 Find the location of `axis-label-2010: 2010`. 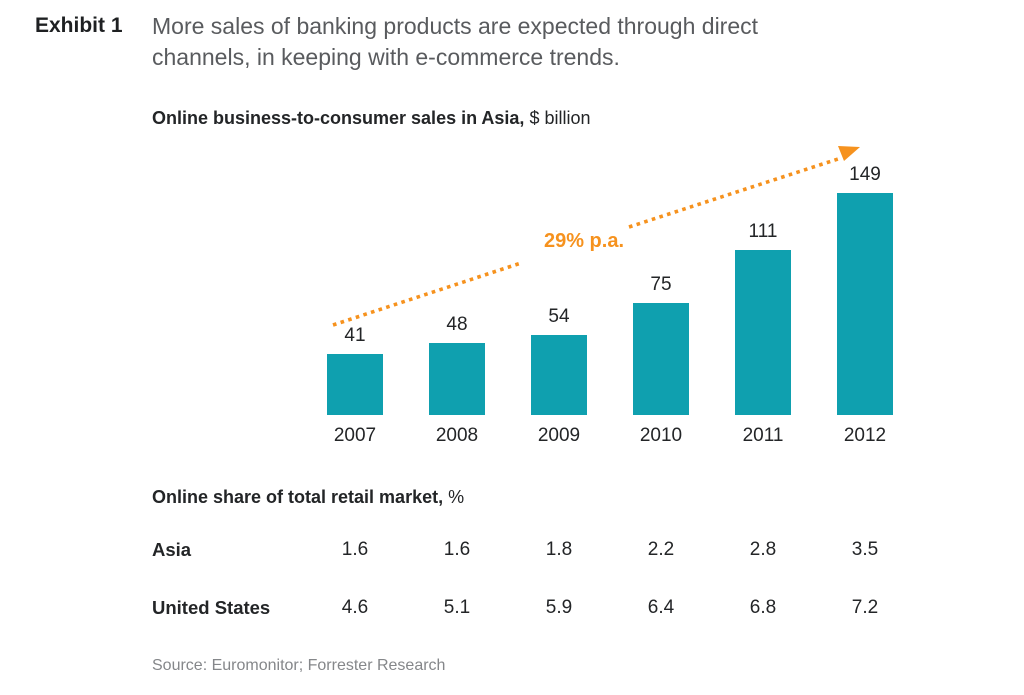

axis-label-2010: 2010 is located at coordinates (661, 435).